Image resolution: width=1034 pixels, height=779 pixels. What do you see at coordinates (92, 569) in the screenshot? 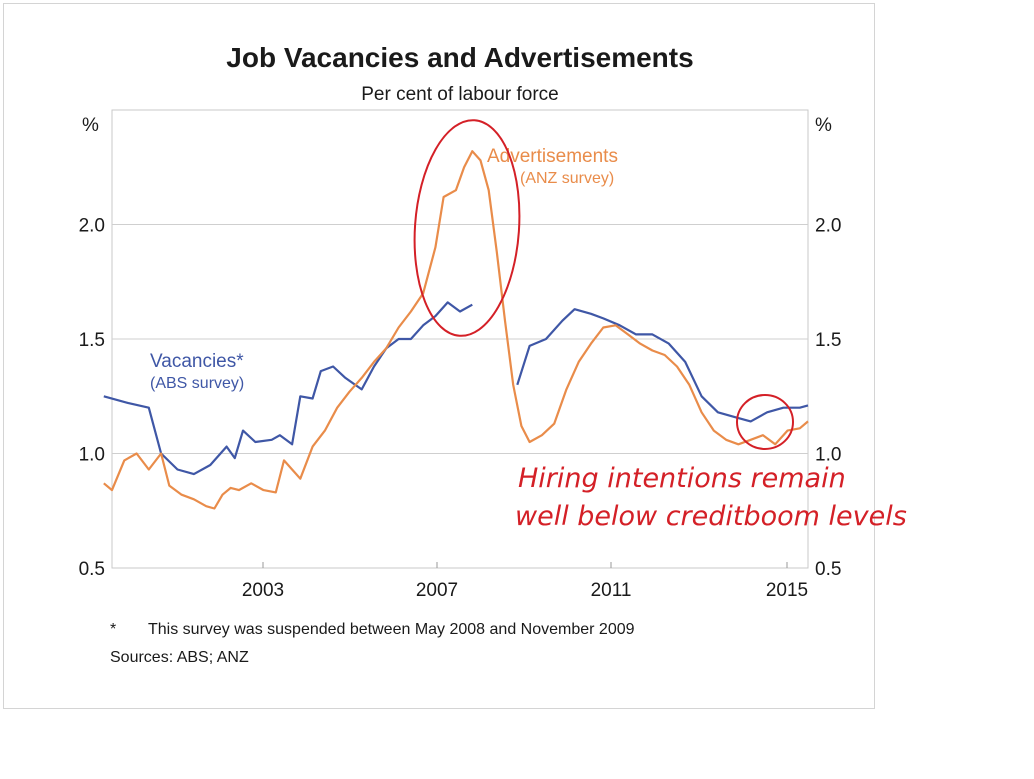
I see `y-tick-left: 0.5` at bounding box center [92, 569].